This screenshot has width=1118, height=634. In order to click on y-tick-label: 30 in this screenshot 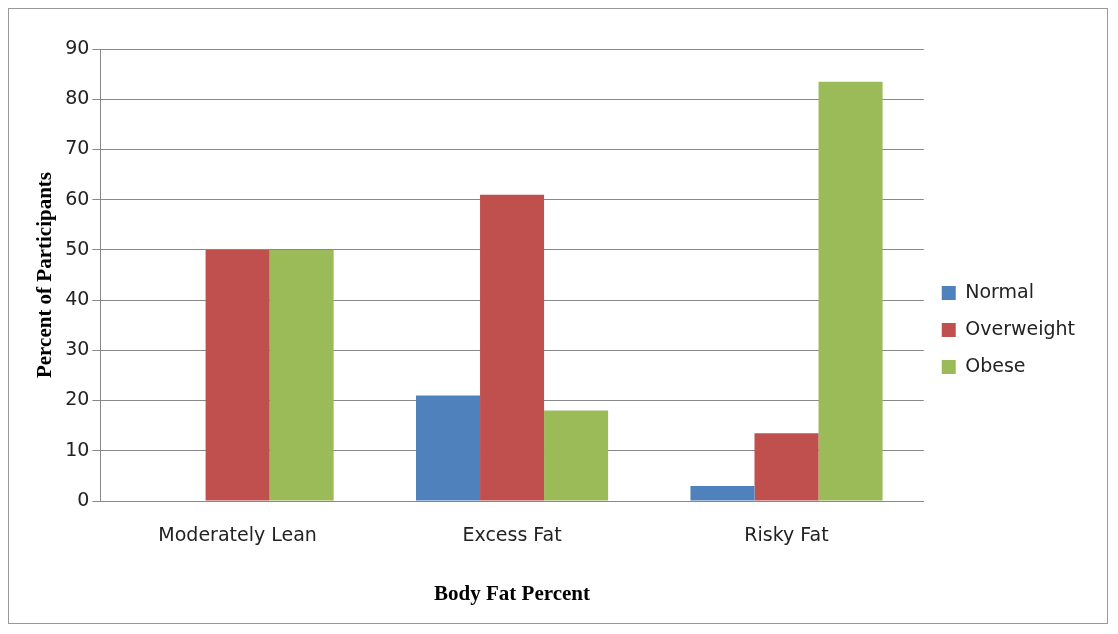, I will do `click(77, 348)`.